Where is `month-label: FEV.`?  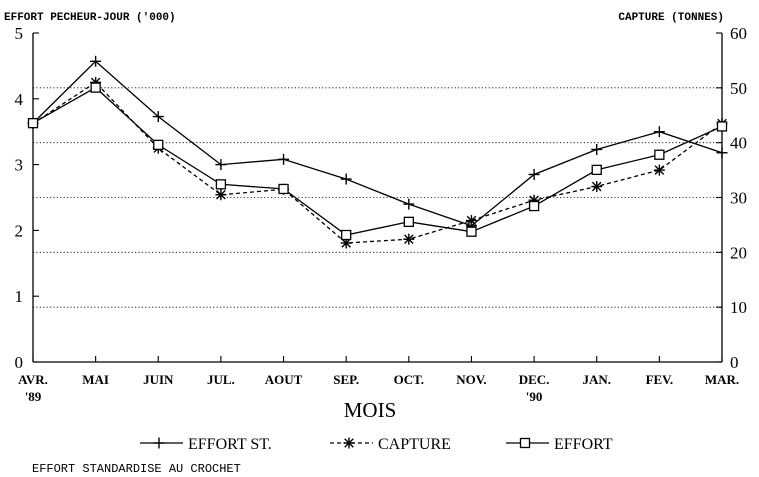
month-label: FEV. is located at coordinates (660, 379).